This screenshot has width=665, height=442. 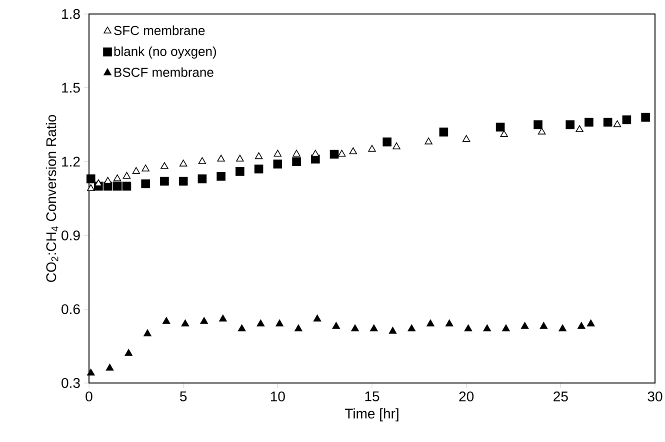 What do you see at coordinates (89, 397) in the screenshot?
I see `x-tick-label: 0` at bounding box center [89, 397].